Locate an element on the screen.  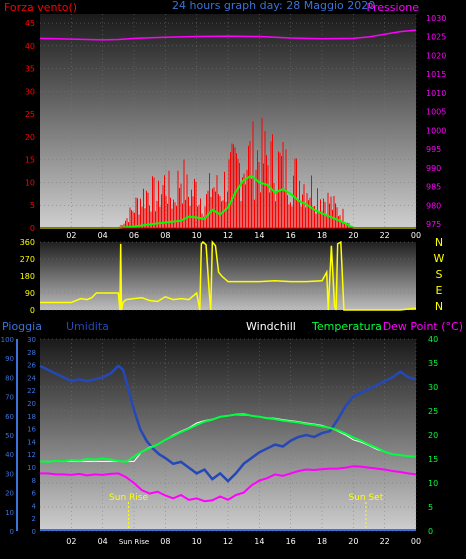
direction-series-line is located at coordinates (228, 275).